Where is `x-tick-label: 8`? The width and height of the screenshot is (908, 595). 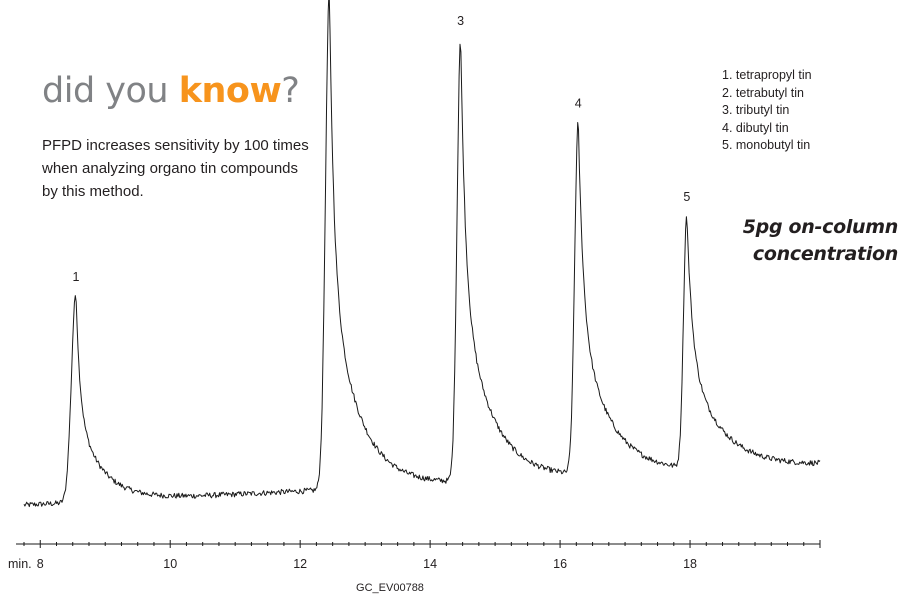 x-tick-label: 8 is located at coordinates (40, 564).